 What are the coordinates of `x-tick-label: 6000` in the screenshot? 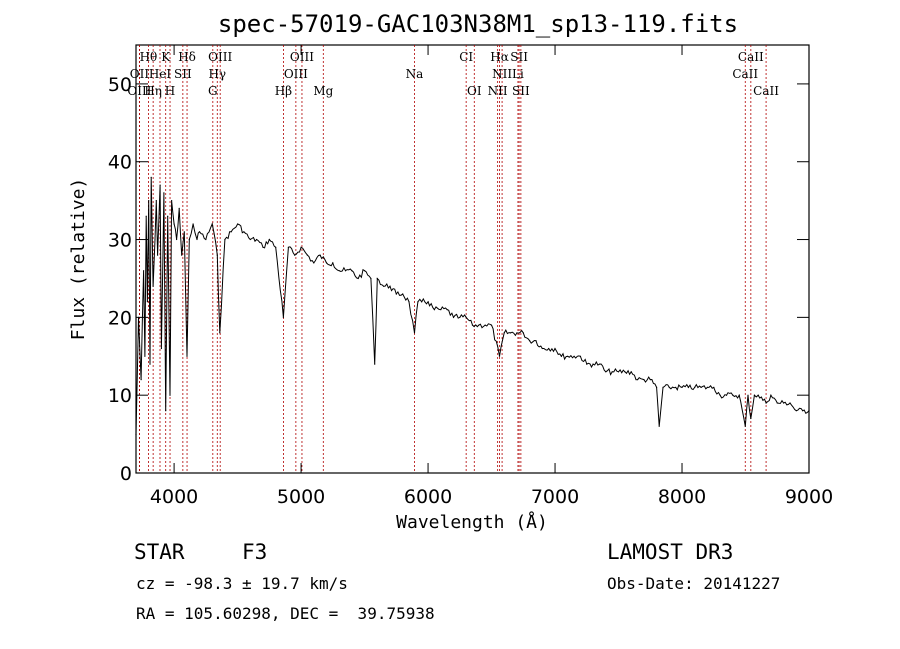 It's located at (428, 497).